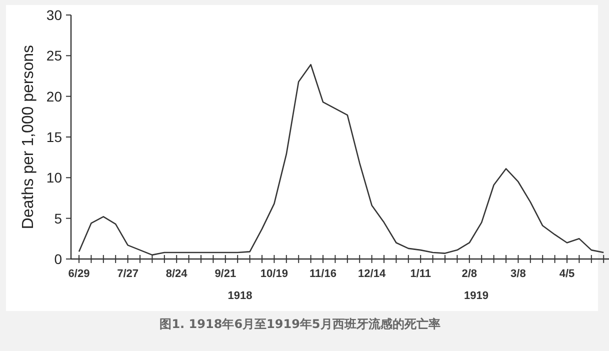 This screenshot has height=351, width=609. I want to click on y-tick-label: 5, so click(58, 218).